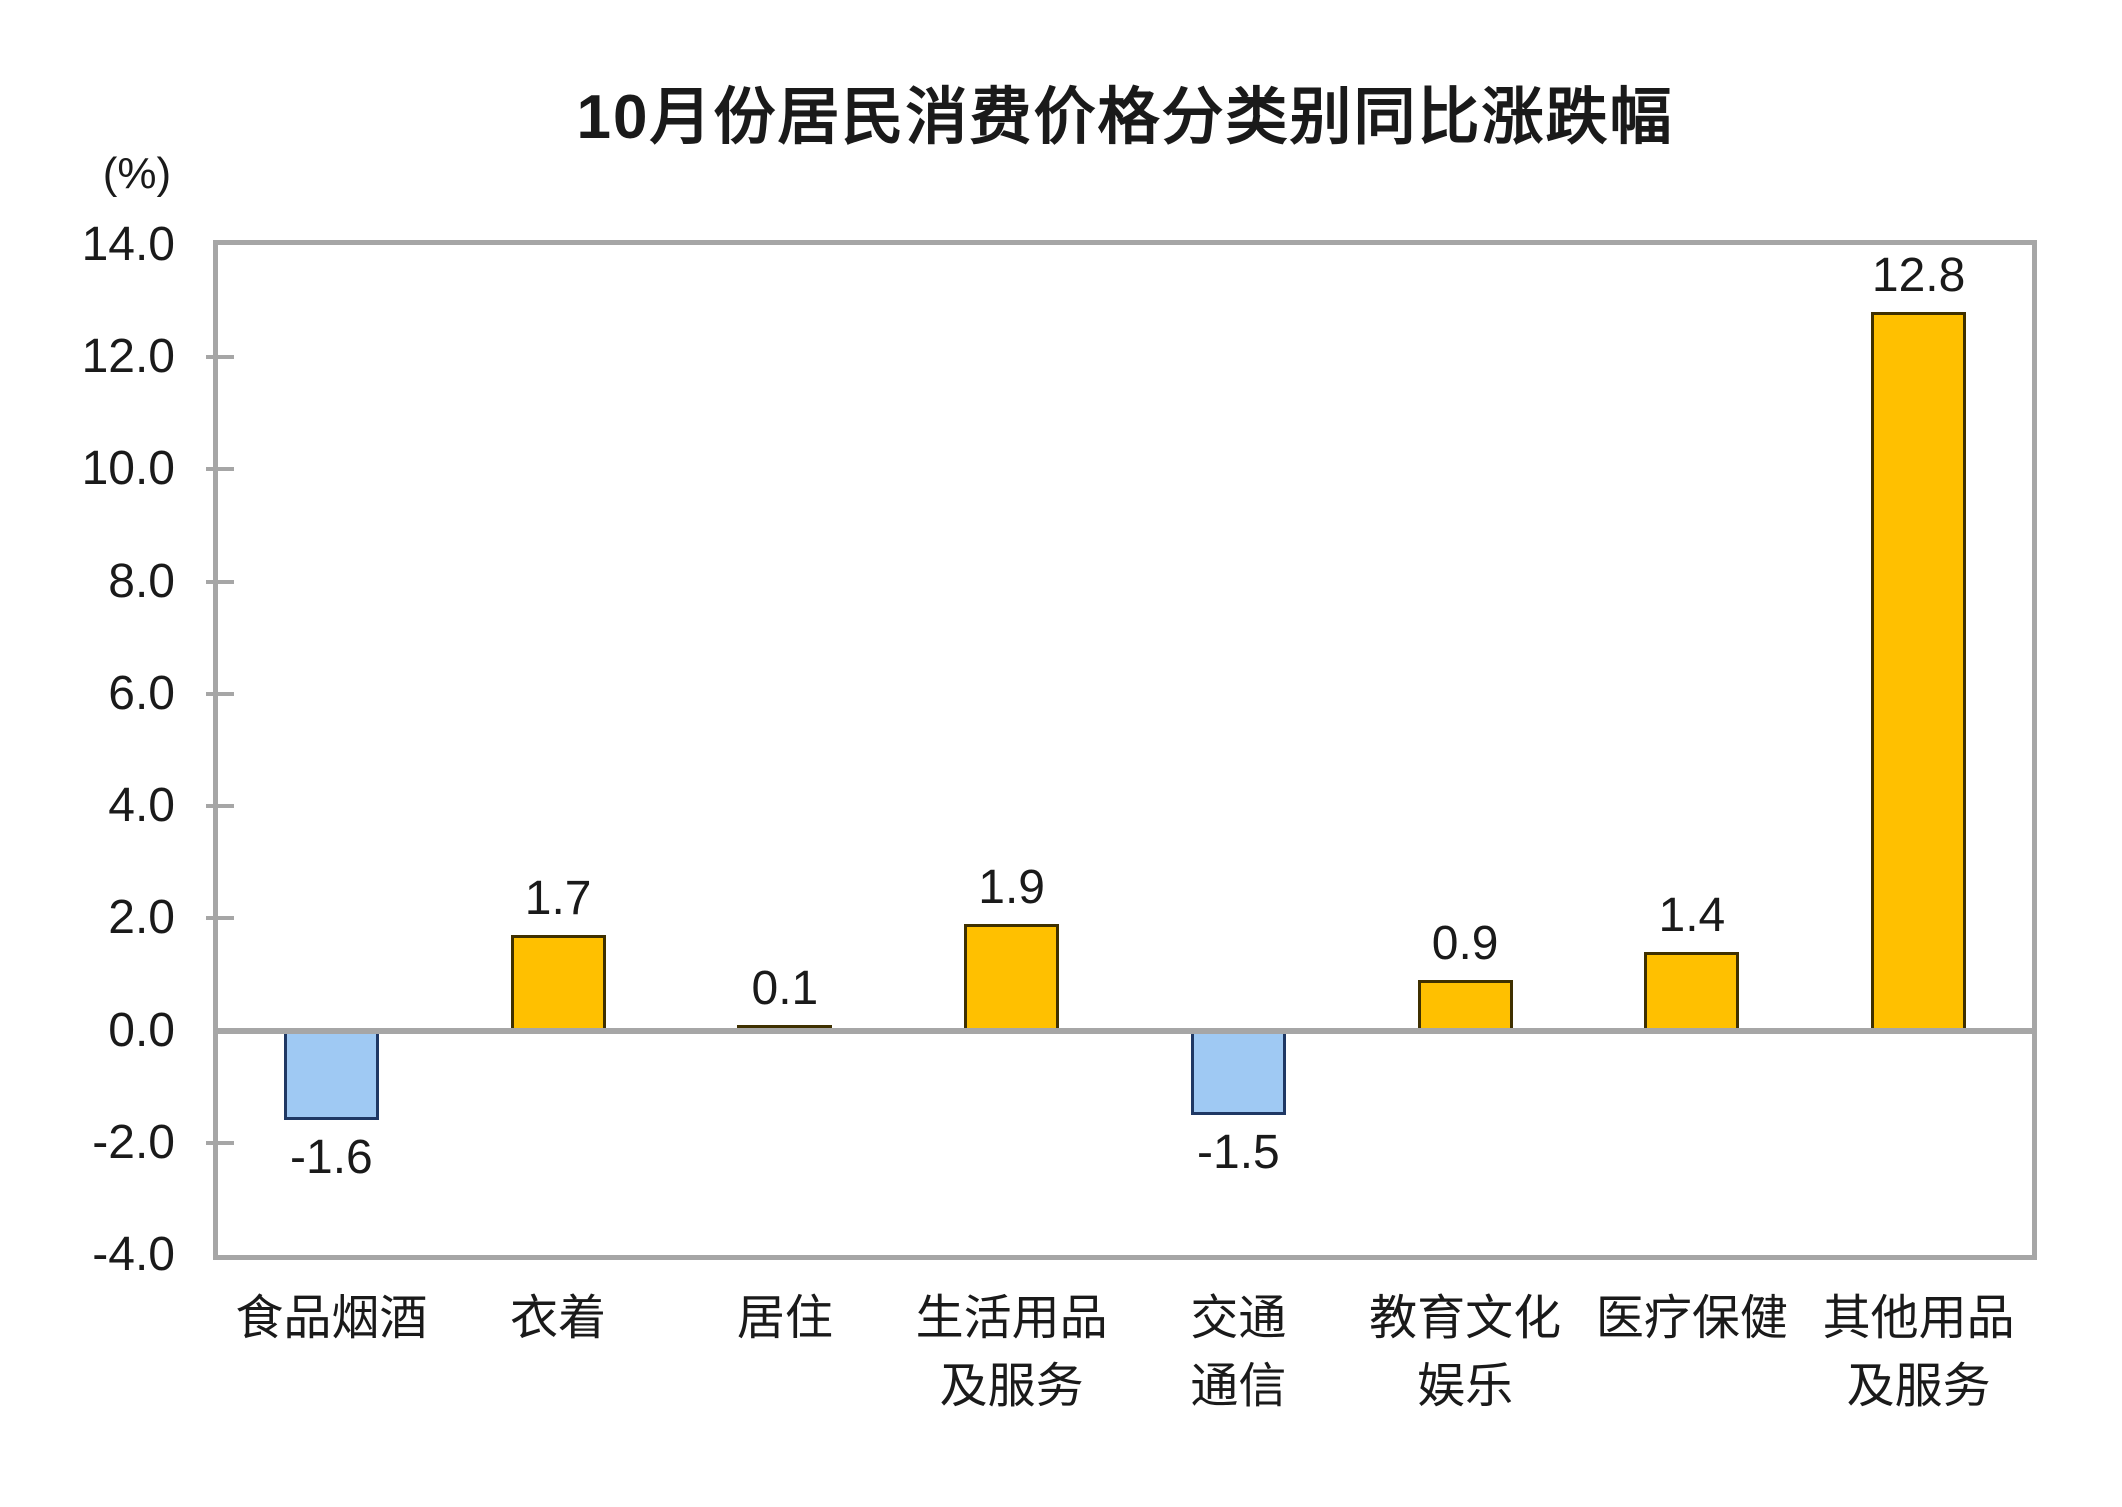 Image resolution: width=2122 pixels, height=1507 pixels. What do you see at coordinates (141, 806) in the screenshot?
I see `y-tick-label: 4.0` at bounding box center [141, 806].